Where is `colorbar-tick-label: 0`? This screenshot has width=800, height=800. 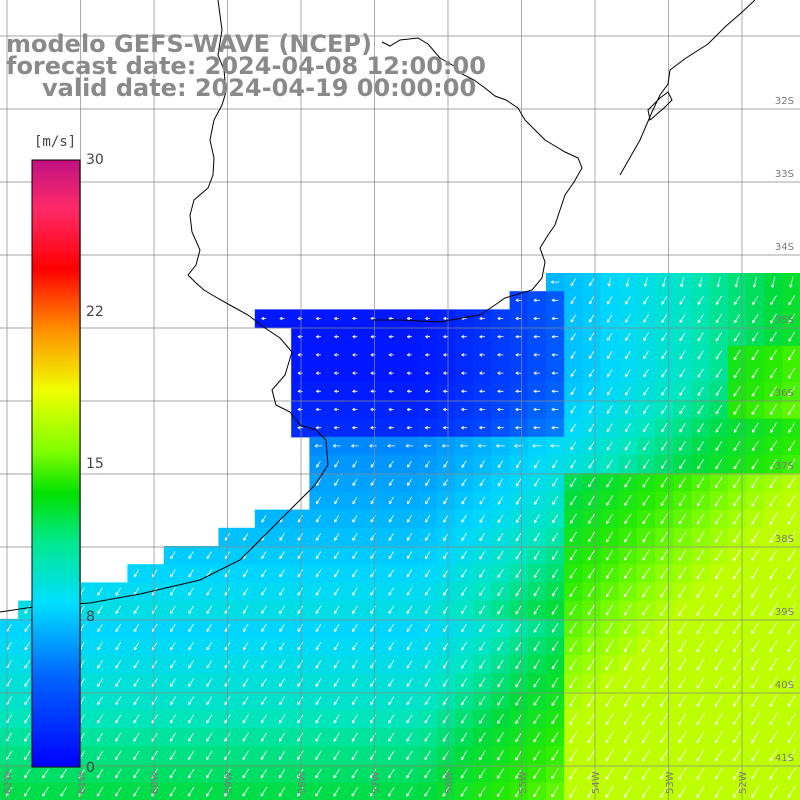 colorbar-tick-label: 0 is located at coordinates (90, 768).